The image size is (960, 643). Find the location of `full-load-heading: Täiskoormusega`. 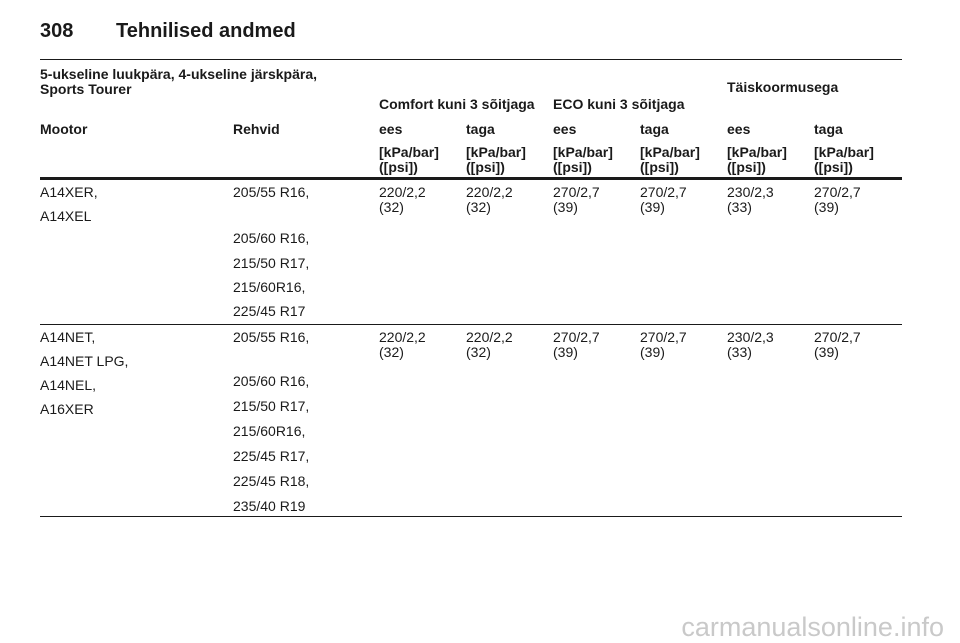

full-load-heading: Täiskoormusega is located at coordinates (783, 87).